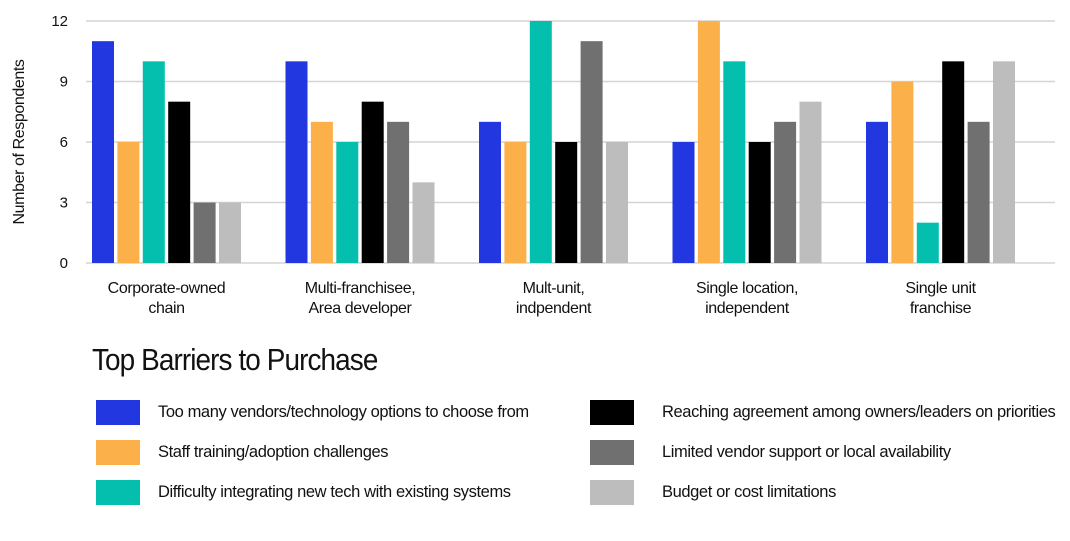 The width and height of the screenshot is (1070, 541). Describe the element at coordinates (64, 203) in the screenshot. I see `y-tick-label: 3` at that location.